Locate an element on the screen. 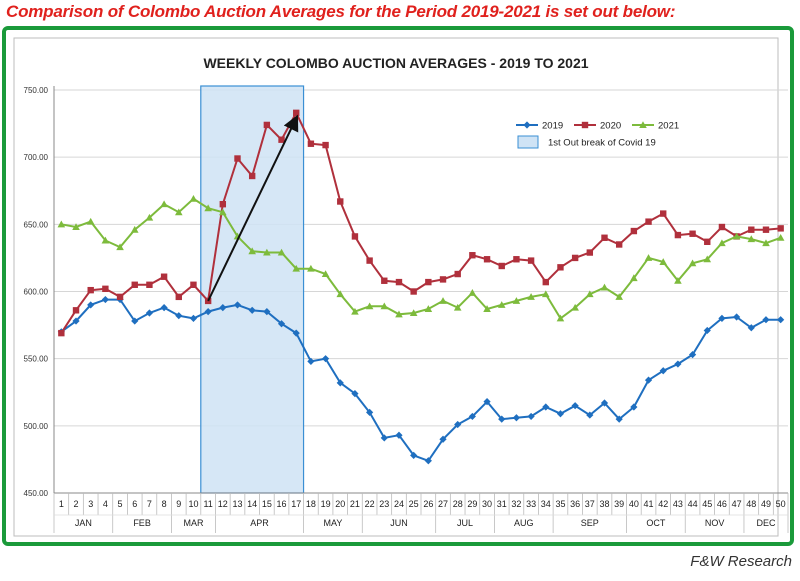 The width and height of the screenshot is (800, 581). x-tick-label: 15 is located at coordinates (267, 504).